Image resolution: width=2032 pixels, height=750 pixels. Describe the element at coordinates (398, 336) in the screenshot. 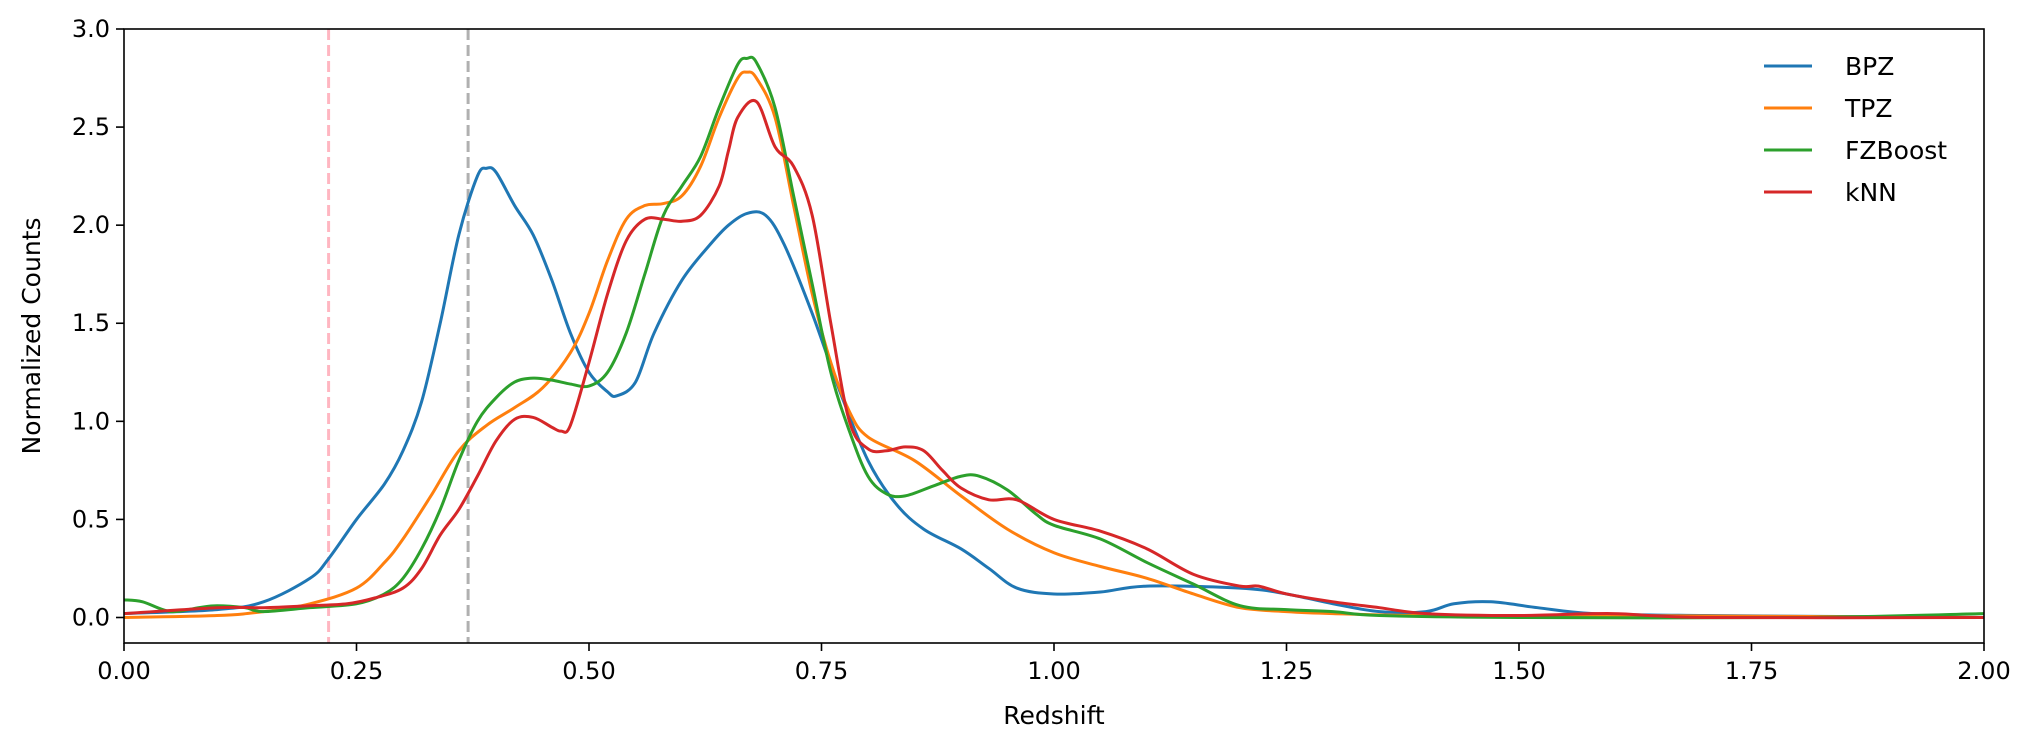

I see `reference-lines` at that location.